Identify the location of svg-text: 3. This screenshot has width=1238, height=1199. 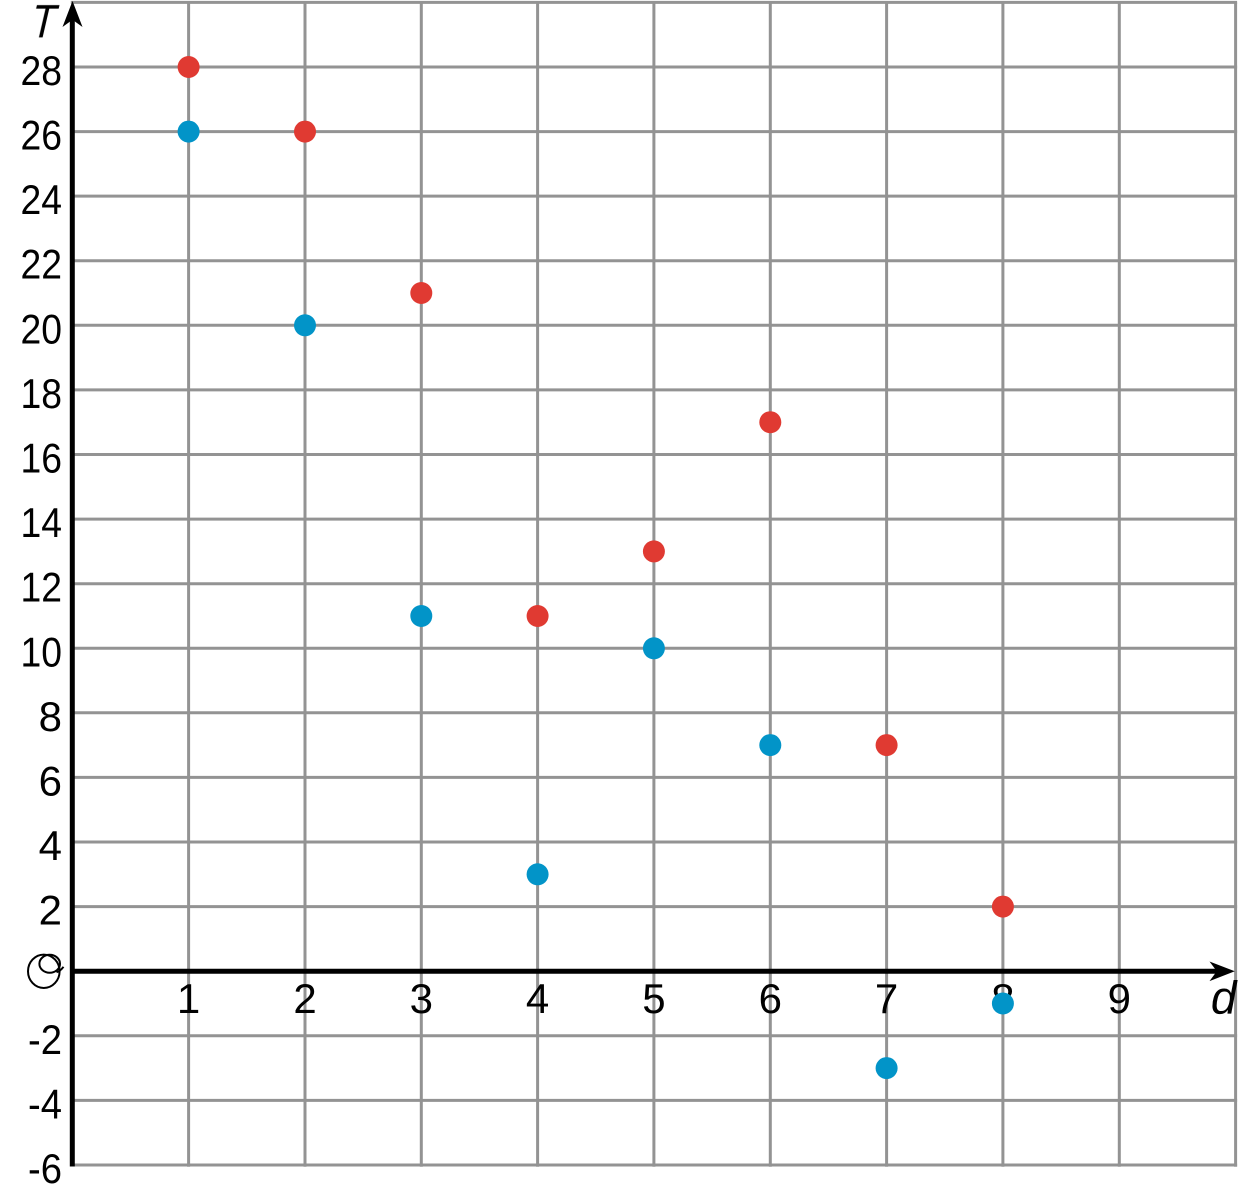
(421, 998).